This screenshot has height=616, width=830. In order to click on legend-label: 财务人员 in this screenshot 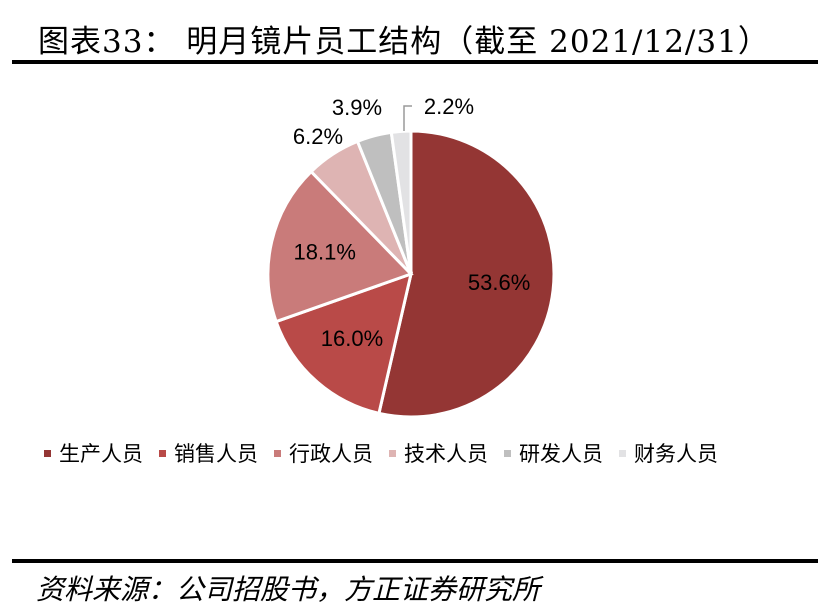, I will do `click(676, 454)`.